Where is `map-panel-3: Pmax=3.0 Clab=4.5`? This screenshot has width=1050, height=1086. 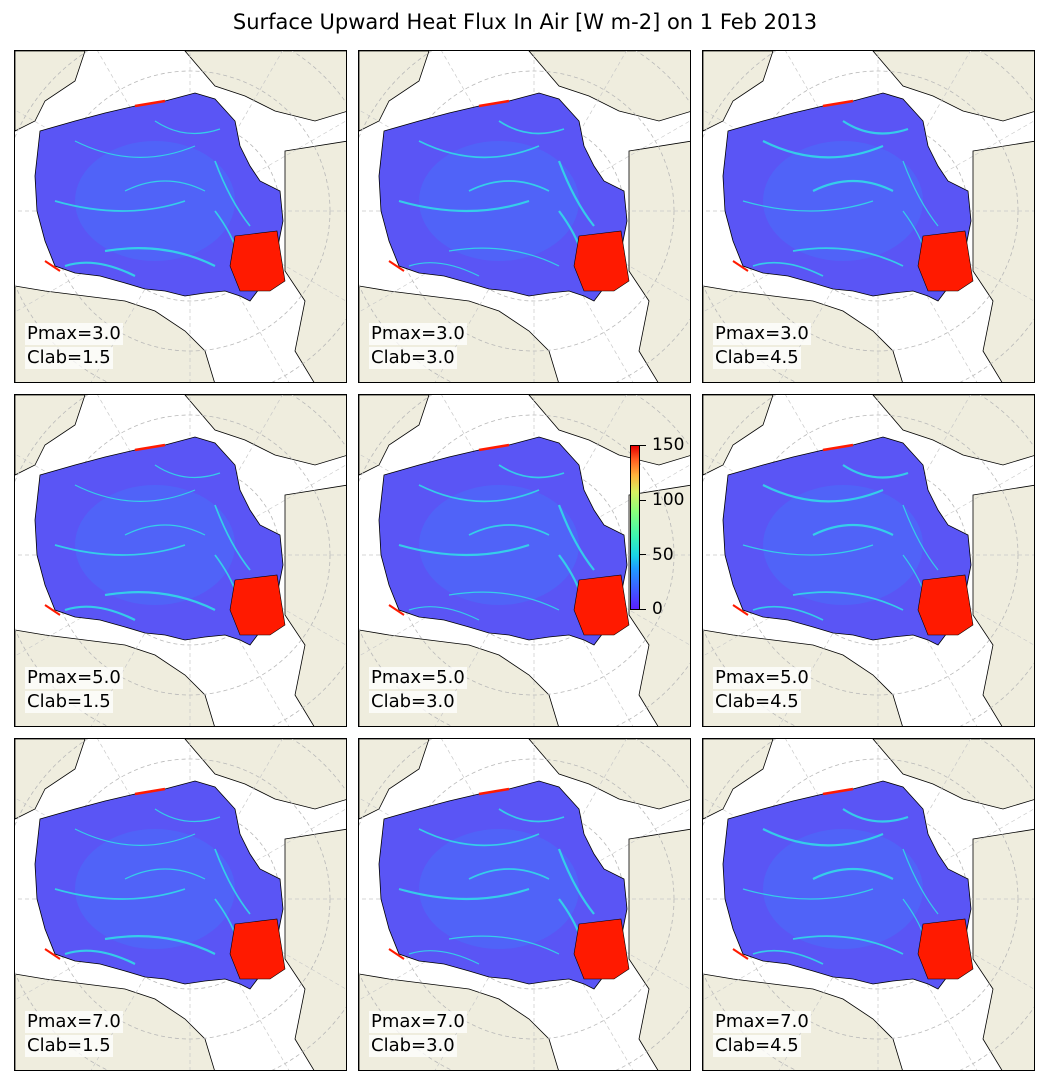
map-panel-3: Pmax=3.0 Clab=4.5 is located at coordinates (868, 216).